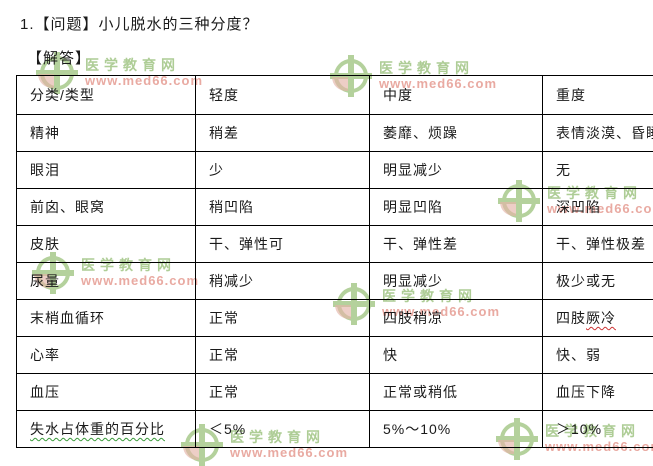 The image size is (653, 466). I want to click on cell-severe: 无, so click(598, 170).